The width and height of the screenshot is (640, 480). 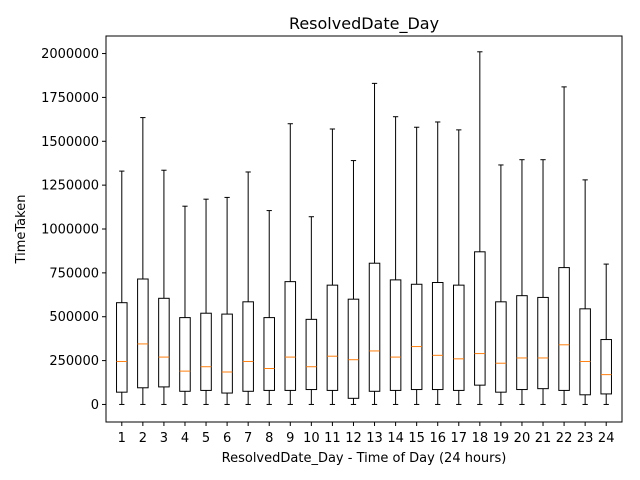 I want to click on x-tick-label: 7, so click(x=248, y=438).